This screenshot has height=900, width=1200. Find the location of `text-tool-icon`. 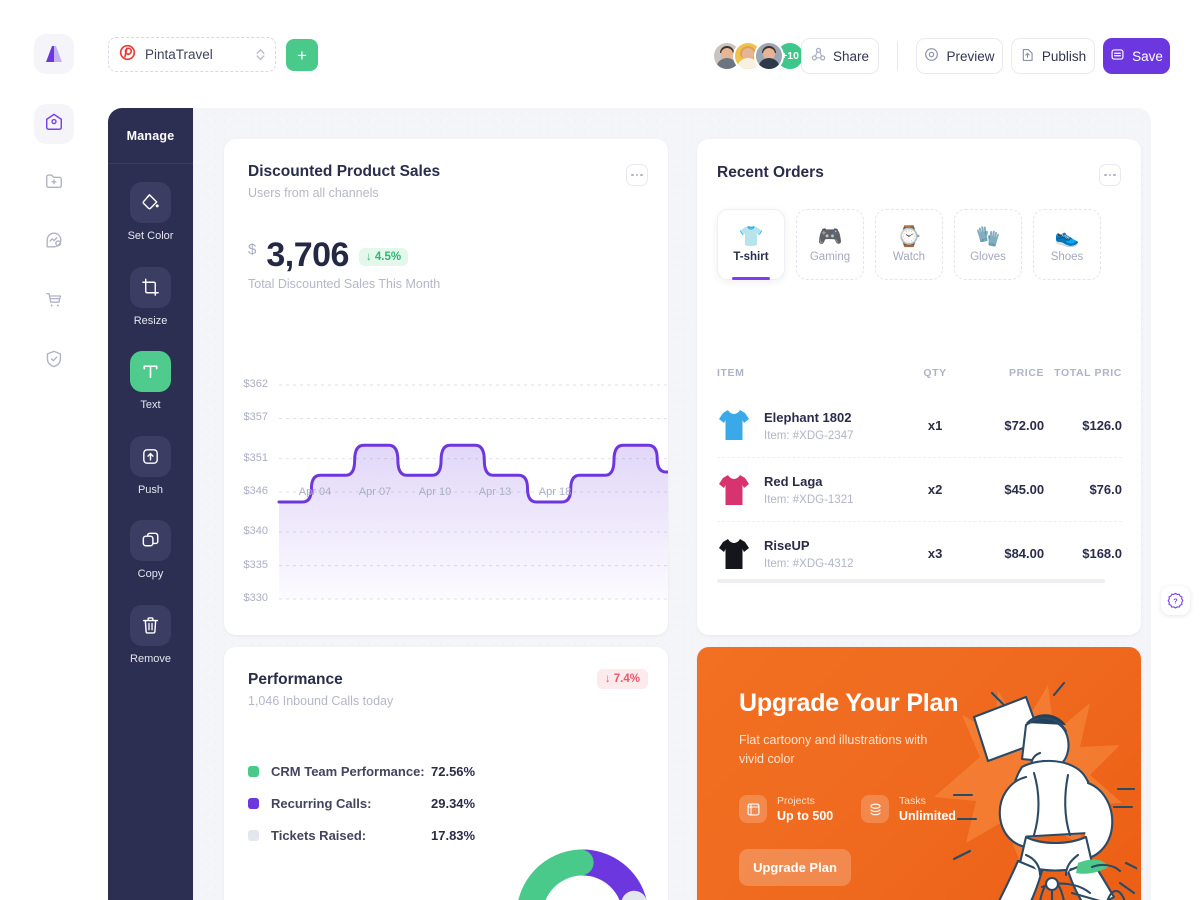

text-tool-icon is located at coordinates (150, 371).